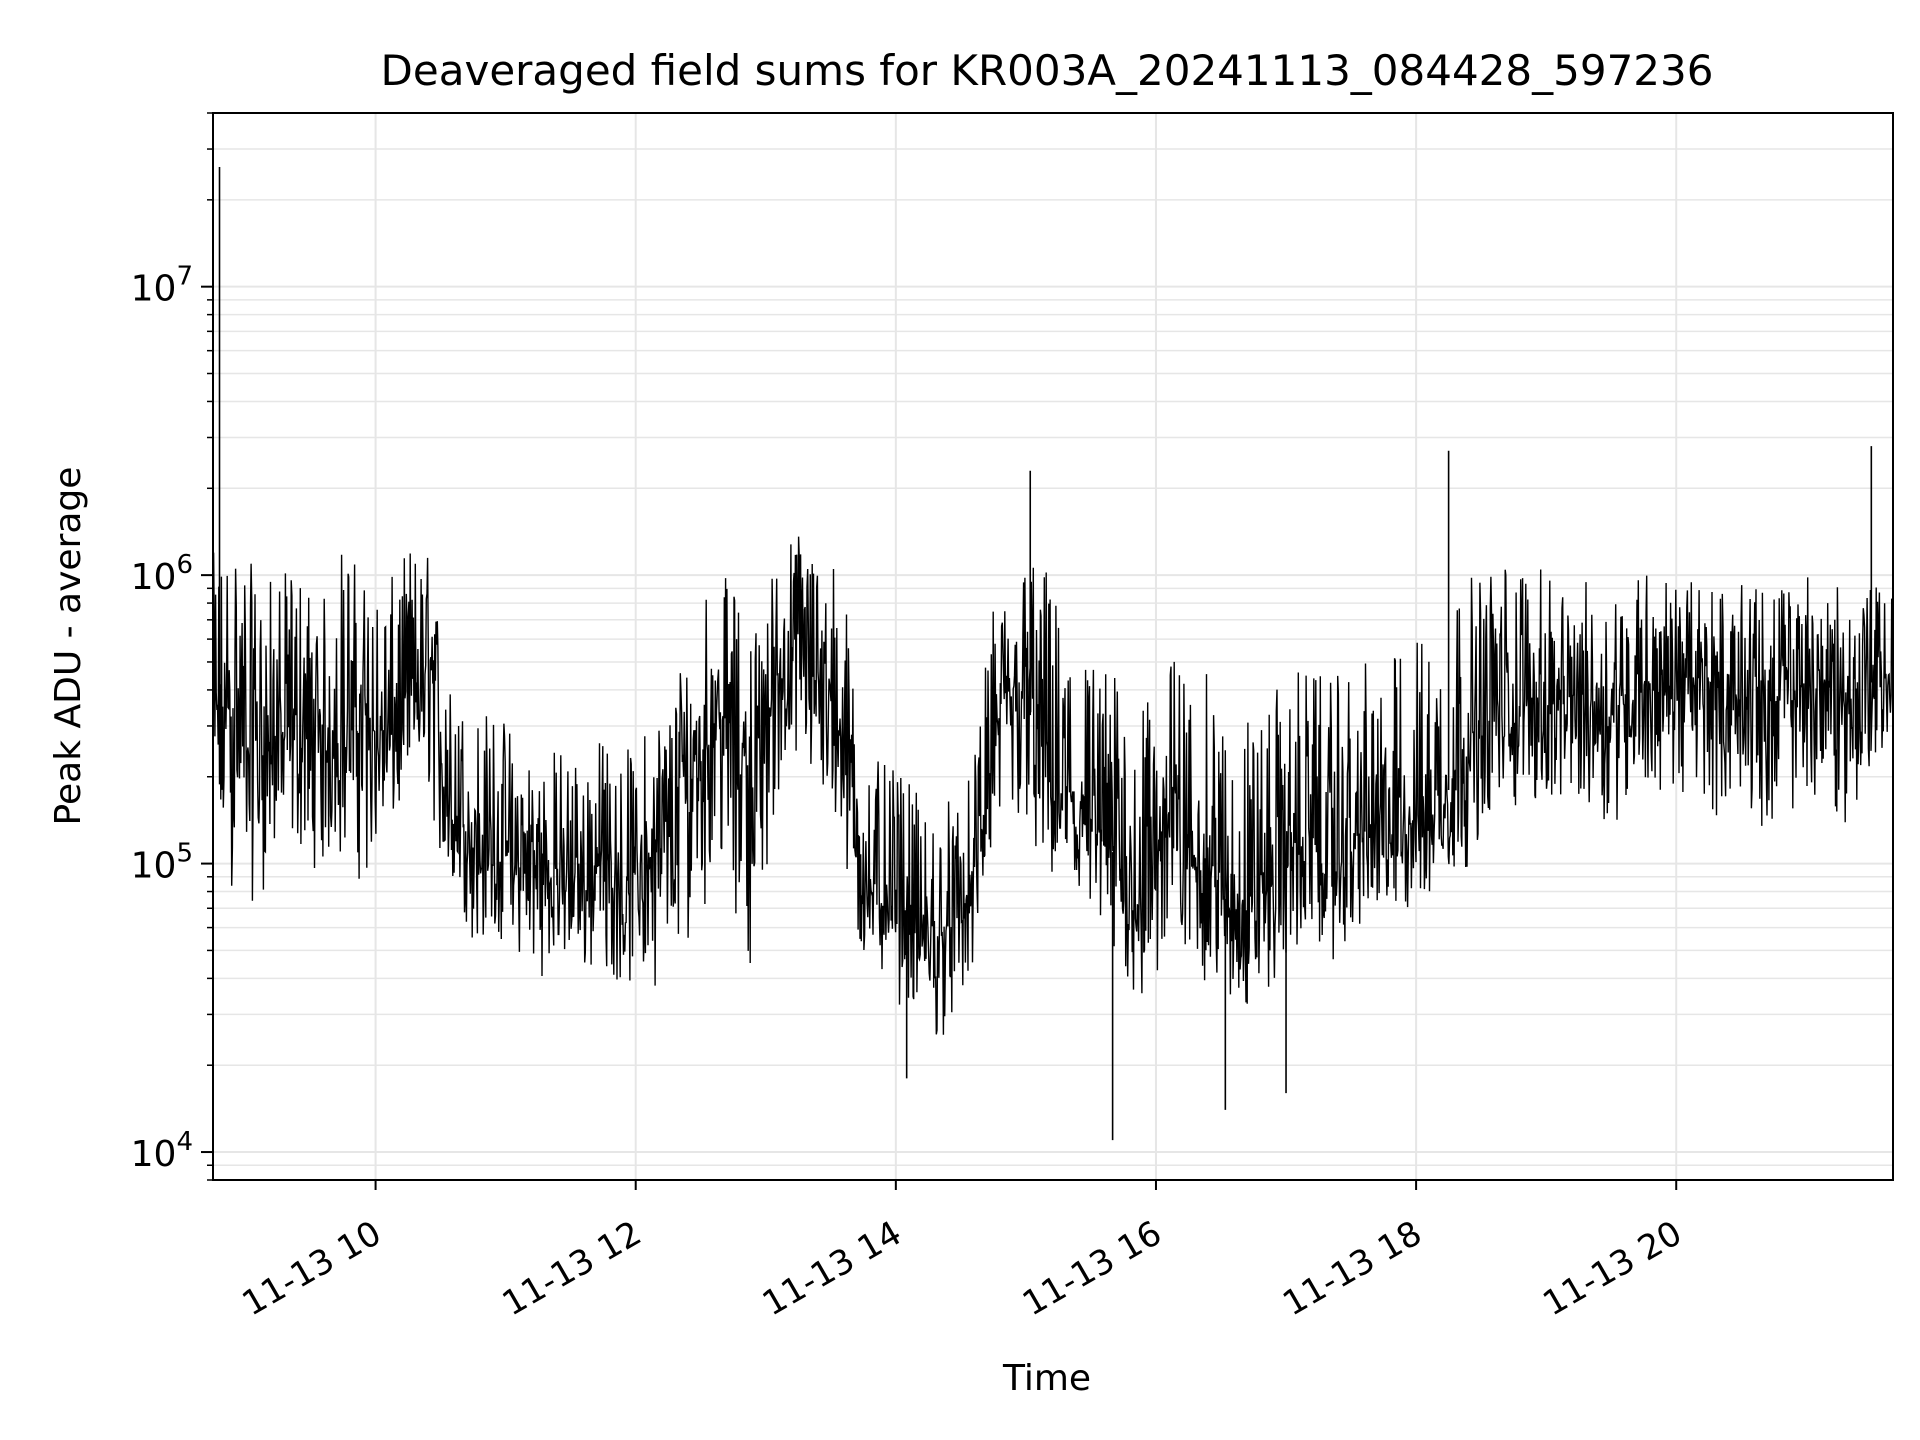  What do you see at coordinates (184, 565) in the screenshot?
I see `y-tick-exponent: 6` at bounding box center [184, 565].